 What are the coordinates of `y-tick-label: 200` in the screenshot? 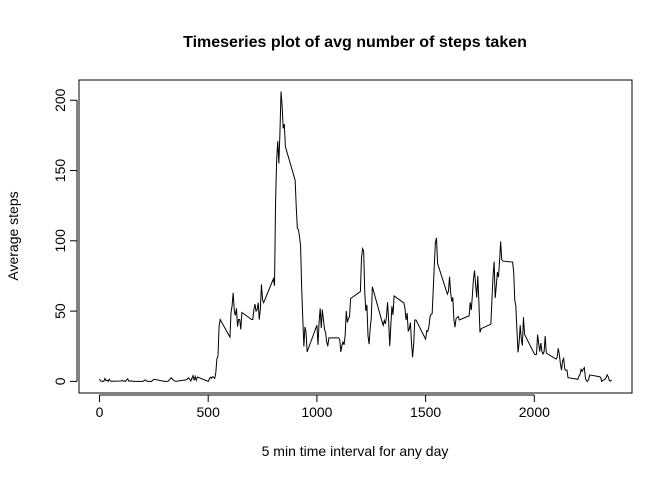 It's located at (60, 100).